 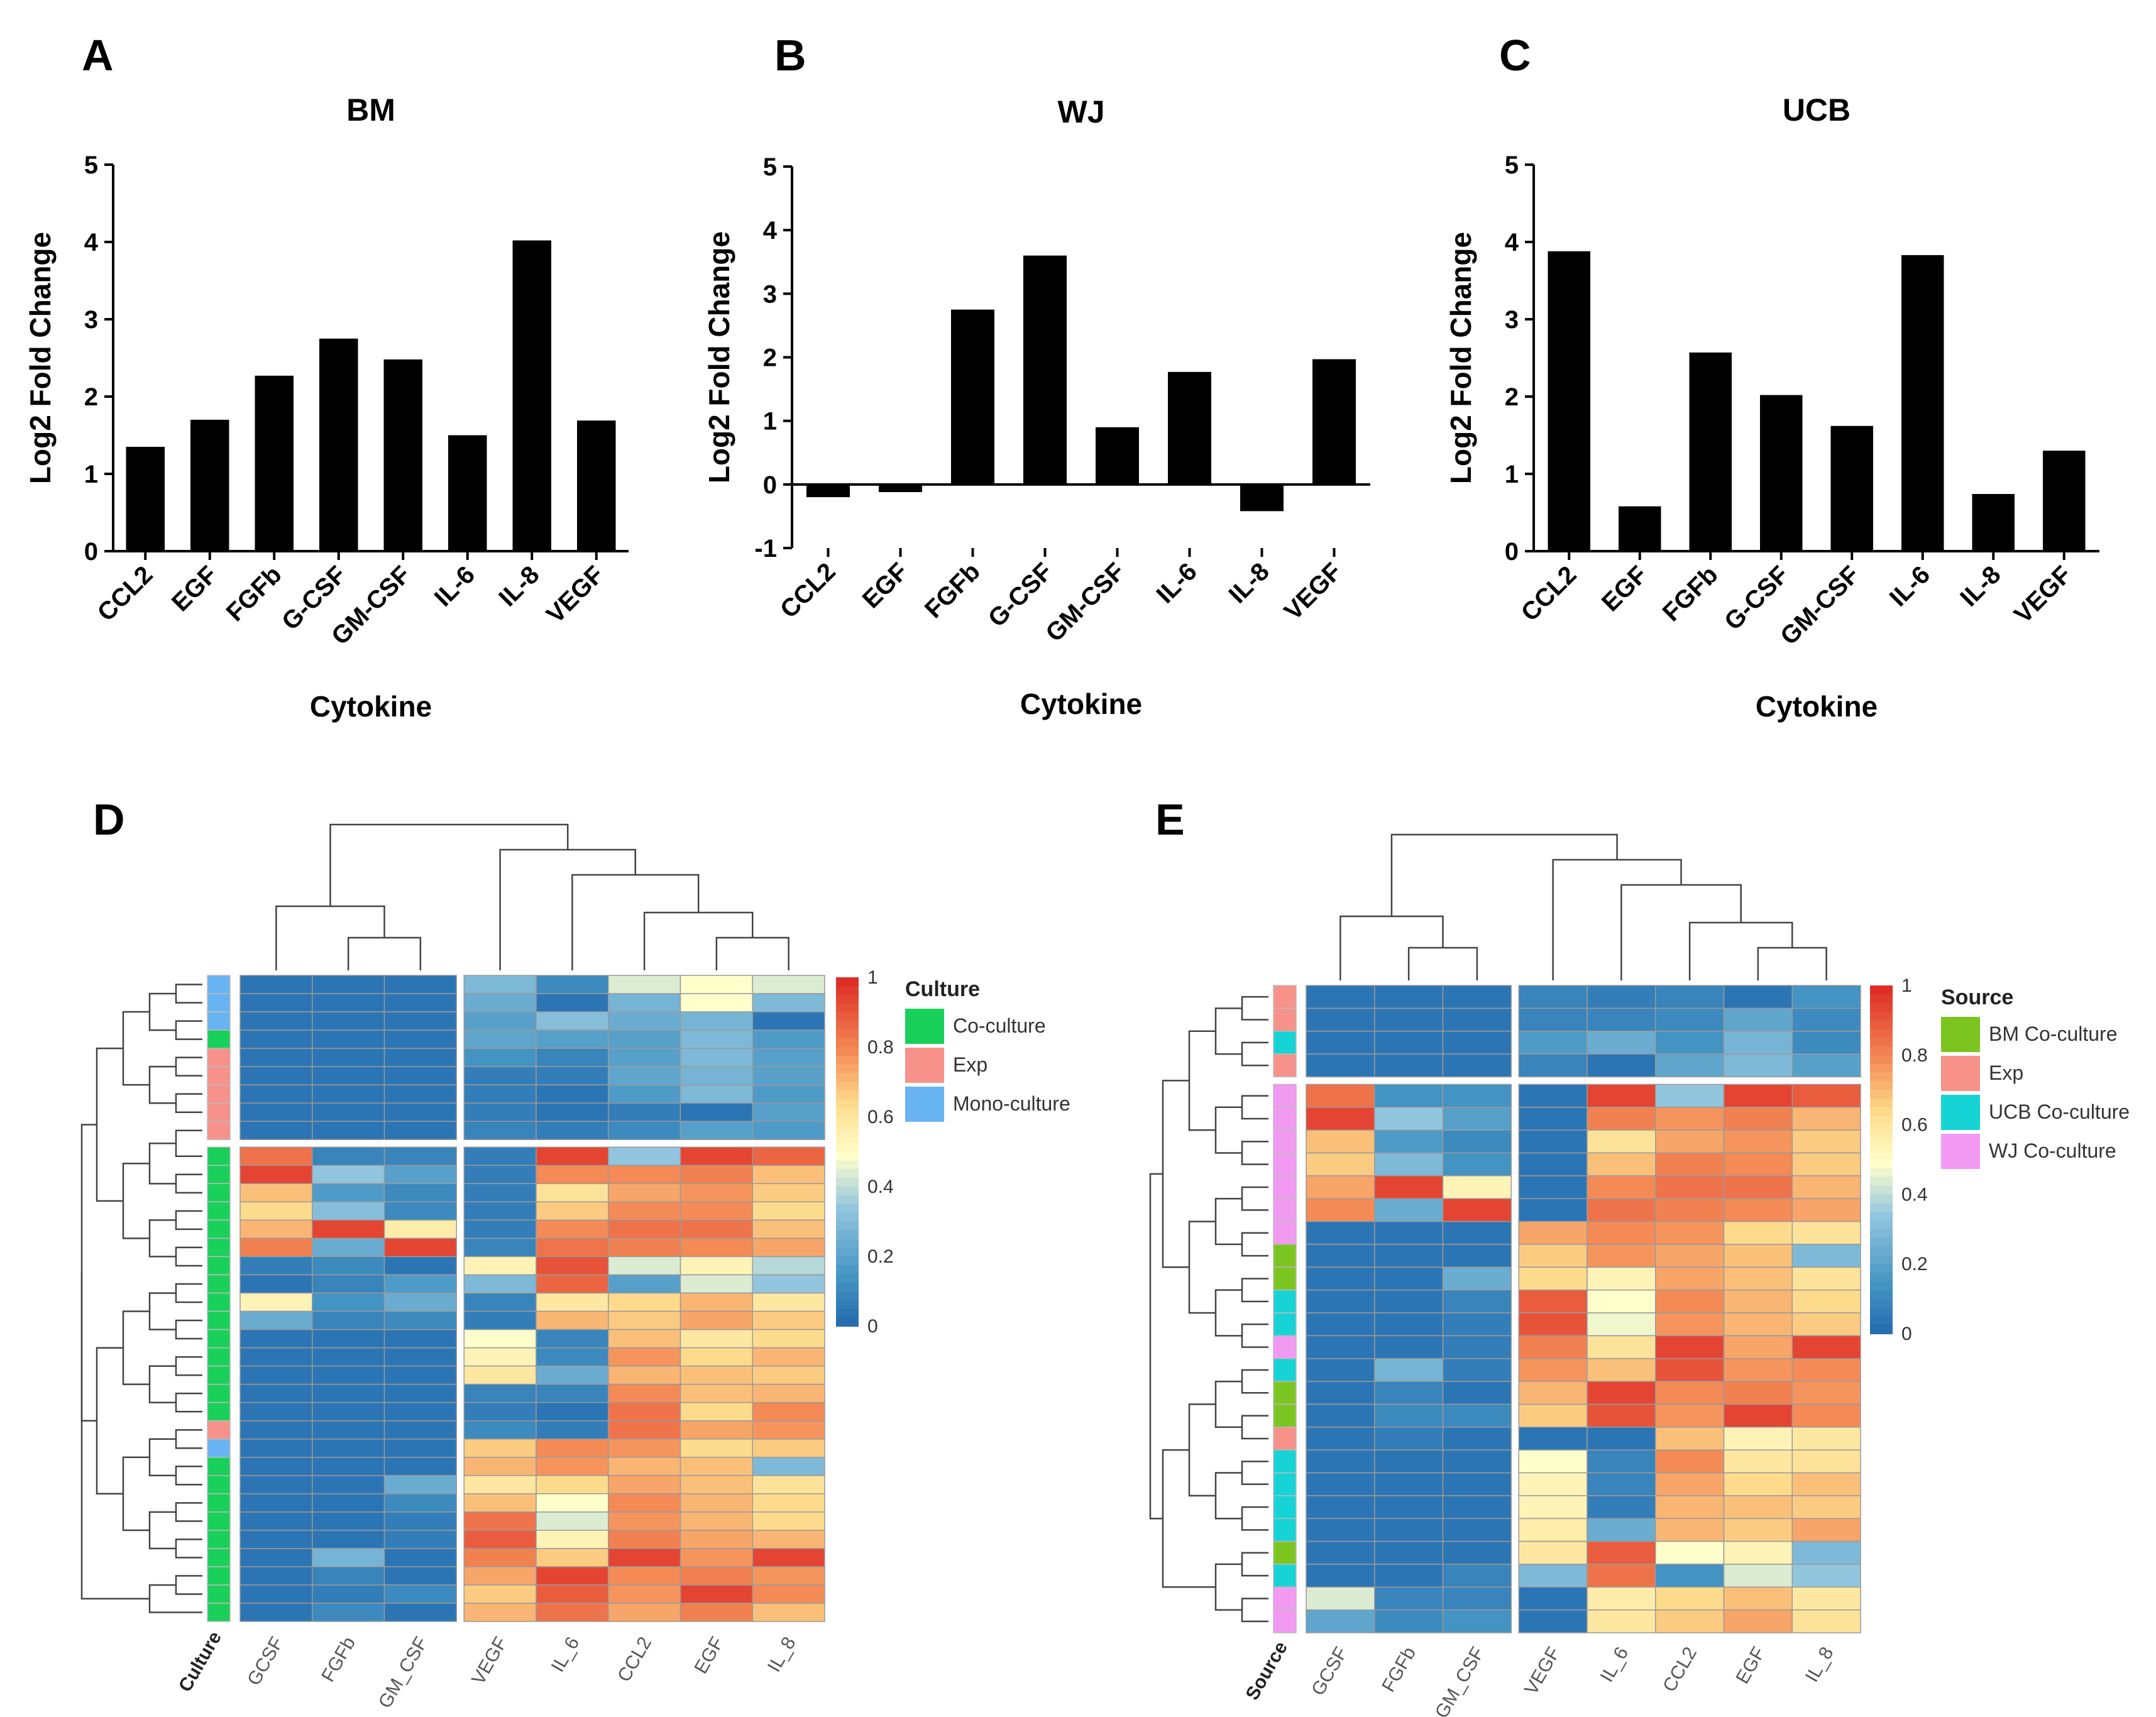 I want to click on y-tick-label: 5, so click(x=770, y=167).